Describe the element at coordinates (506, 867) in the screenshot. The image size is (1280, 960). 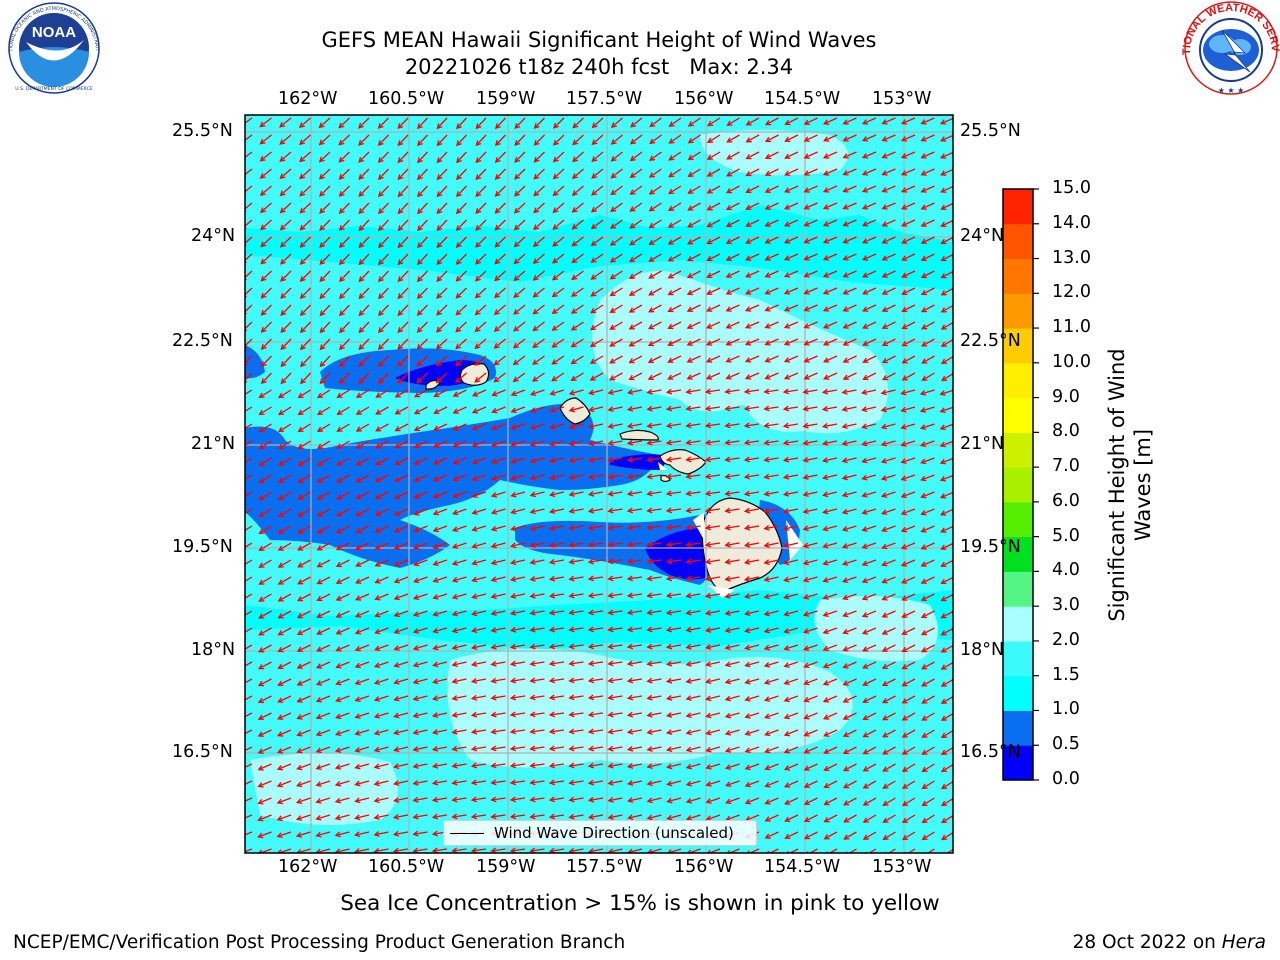
I see `lon-tick-bottom-159w: 159°W` at that location.